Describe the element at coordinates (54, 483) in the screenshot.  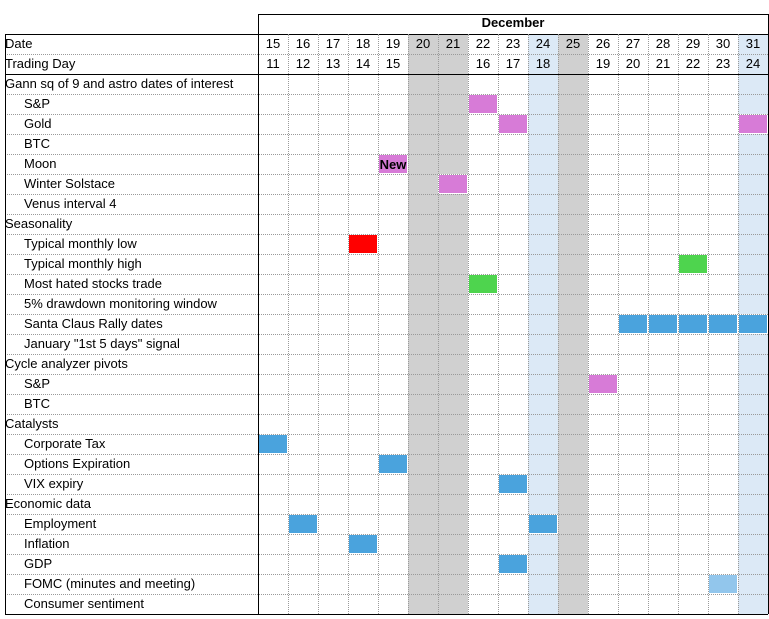
I see `row-label: VIX expiry` at that location.